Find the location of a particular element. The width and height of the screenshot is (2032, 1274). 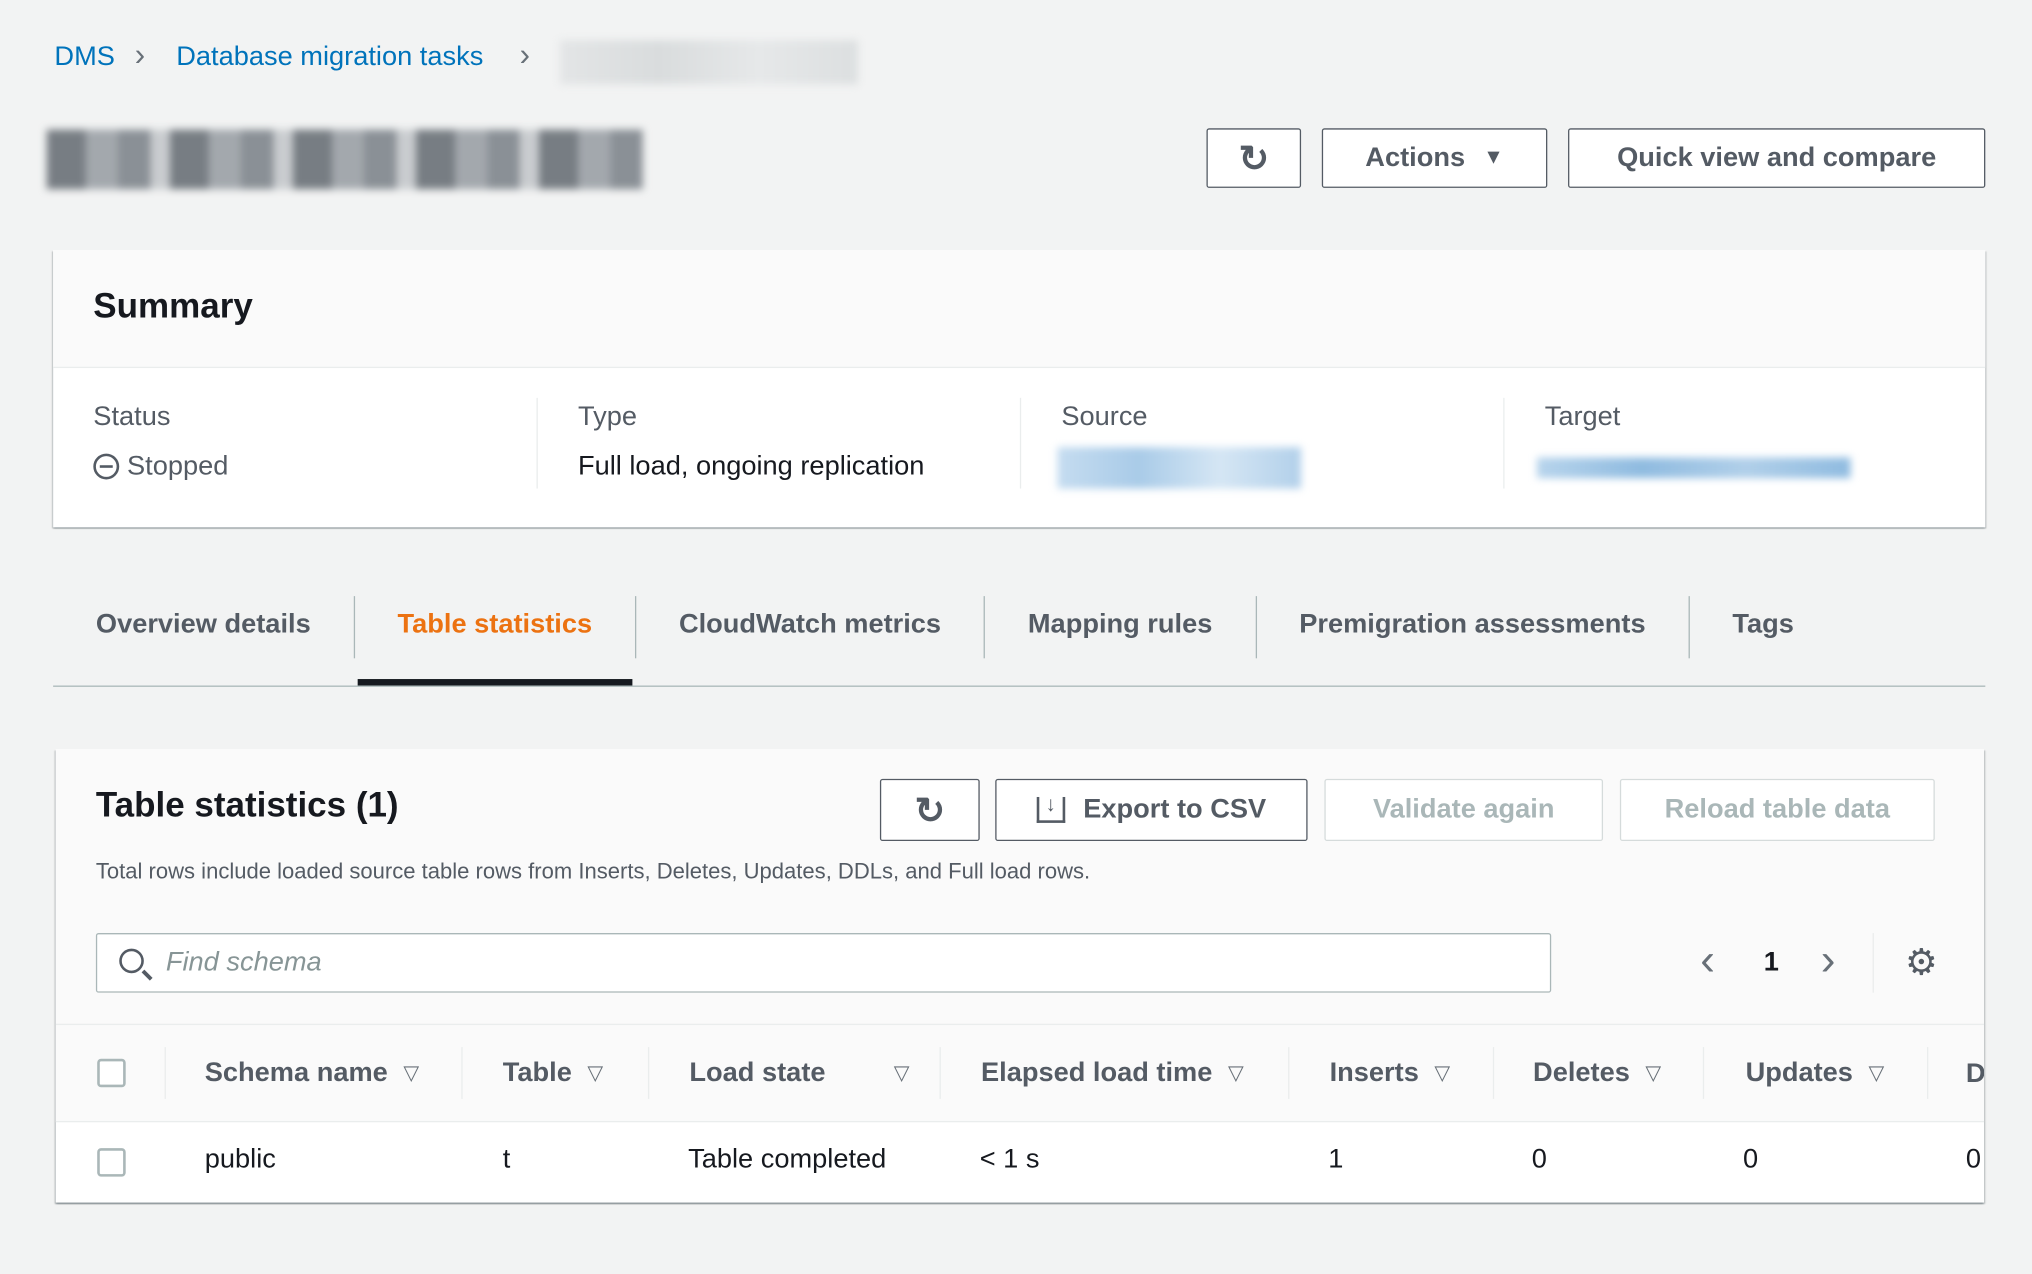

table-statistics-title: Table statistics (1) is located at coordinates (247, 805).